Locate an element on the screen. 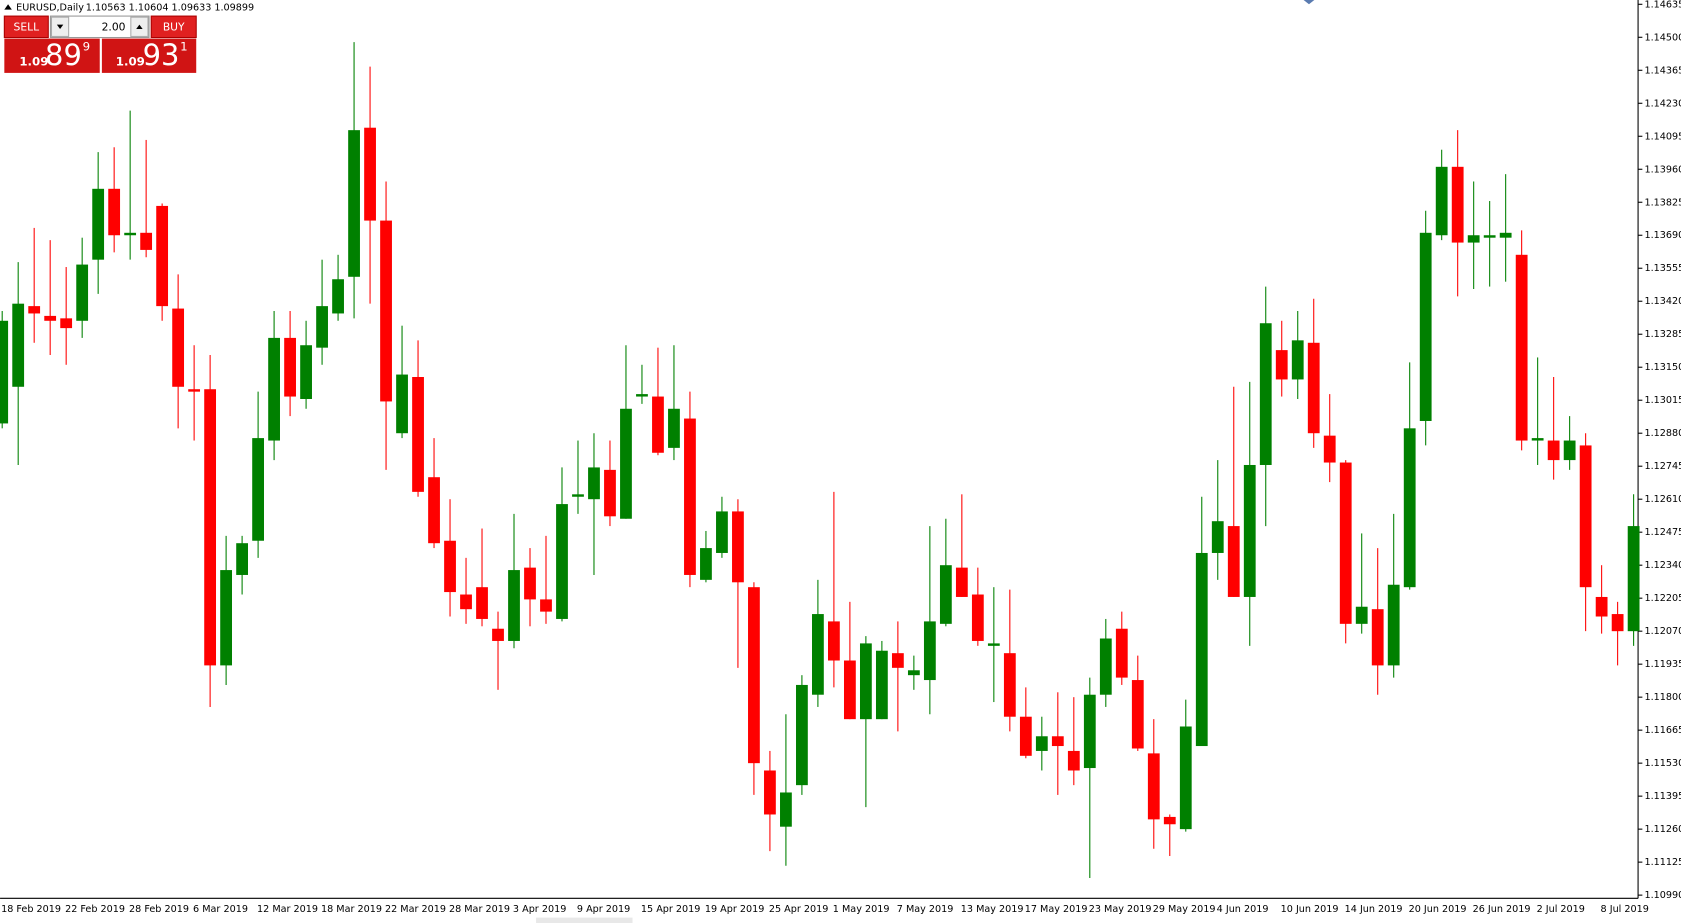  x-tick-label: 23 May 2019 is located at coordinates (1120, 909).